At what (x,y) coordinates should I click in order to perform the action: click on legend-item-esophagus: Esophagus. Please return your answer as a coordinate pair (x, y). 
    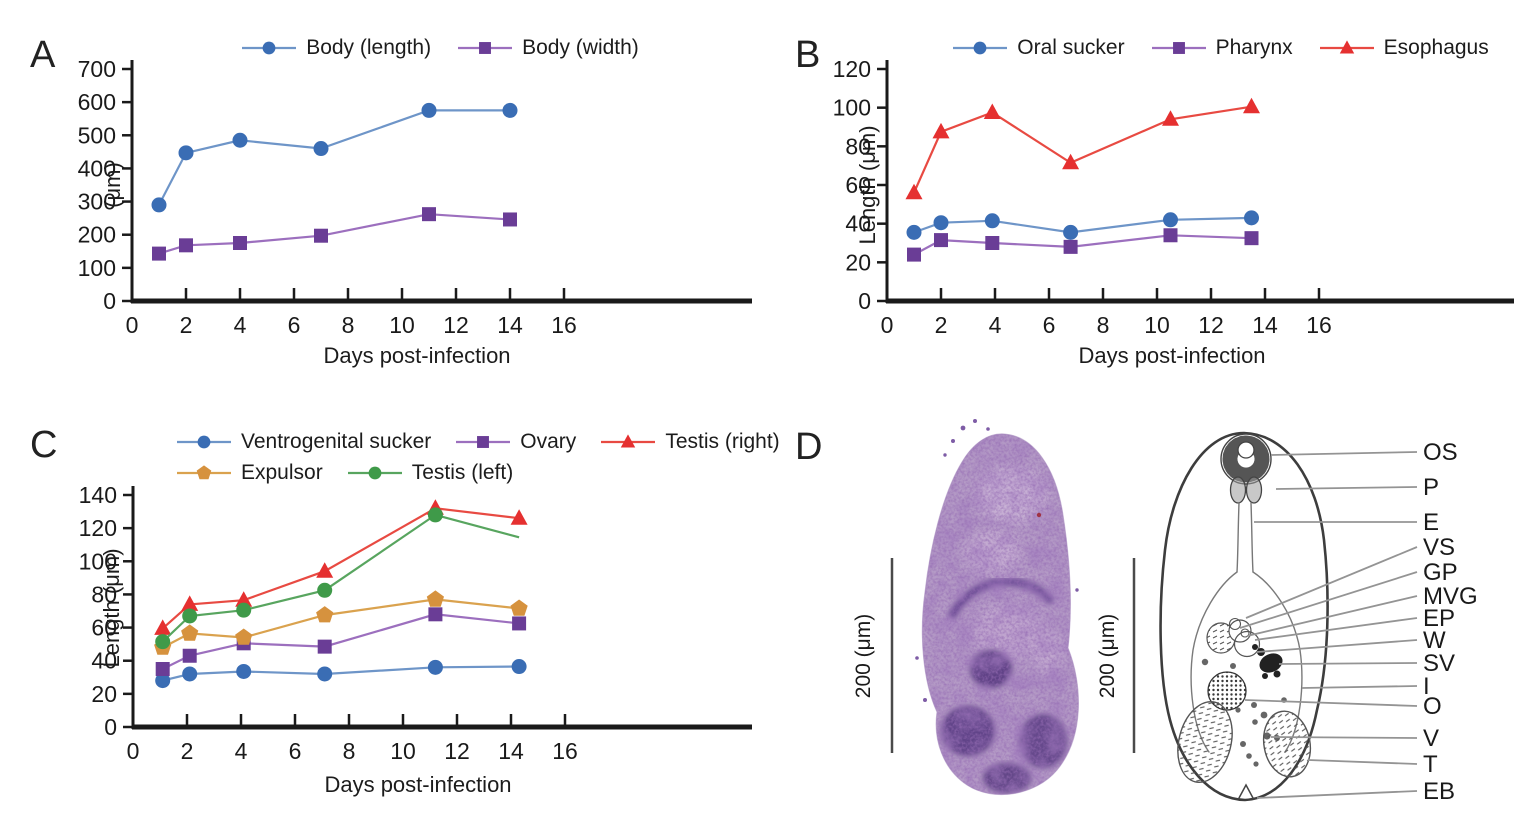
    Looking at the image, I should click on (1404, 48).